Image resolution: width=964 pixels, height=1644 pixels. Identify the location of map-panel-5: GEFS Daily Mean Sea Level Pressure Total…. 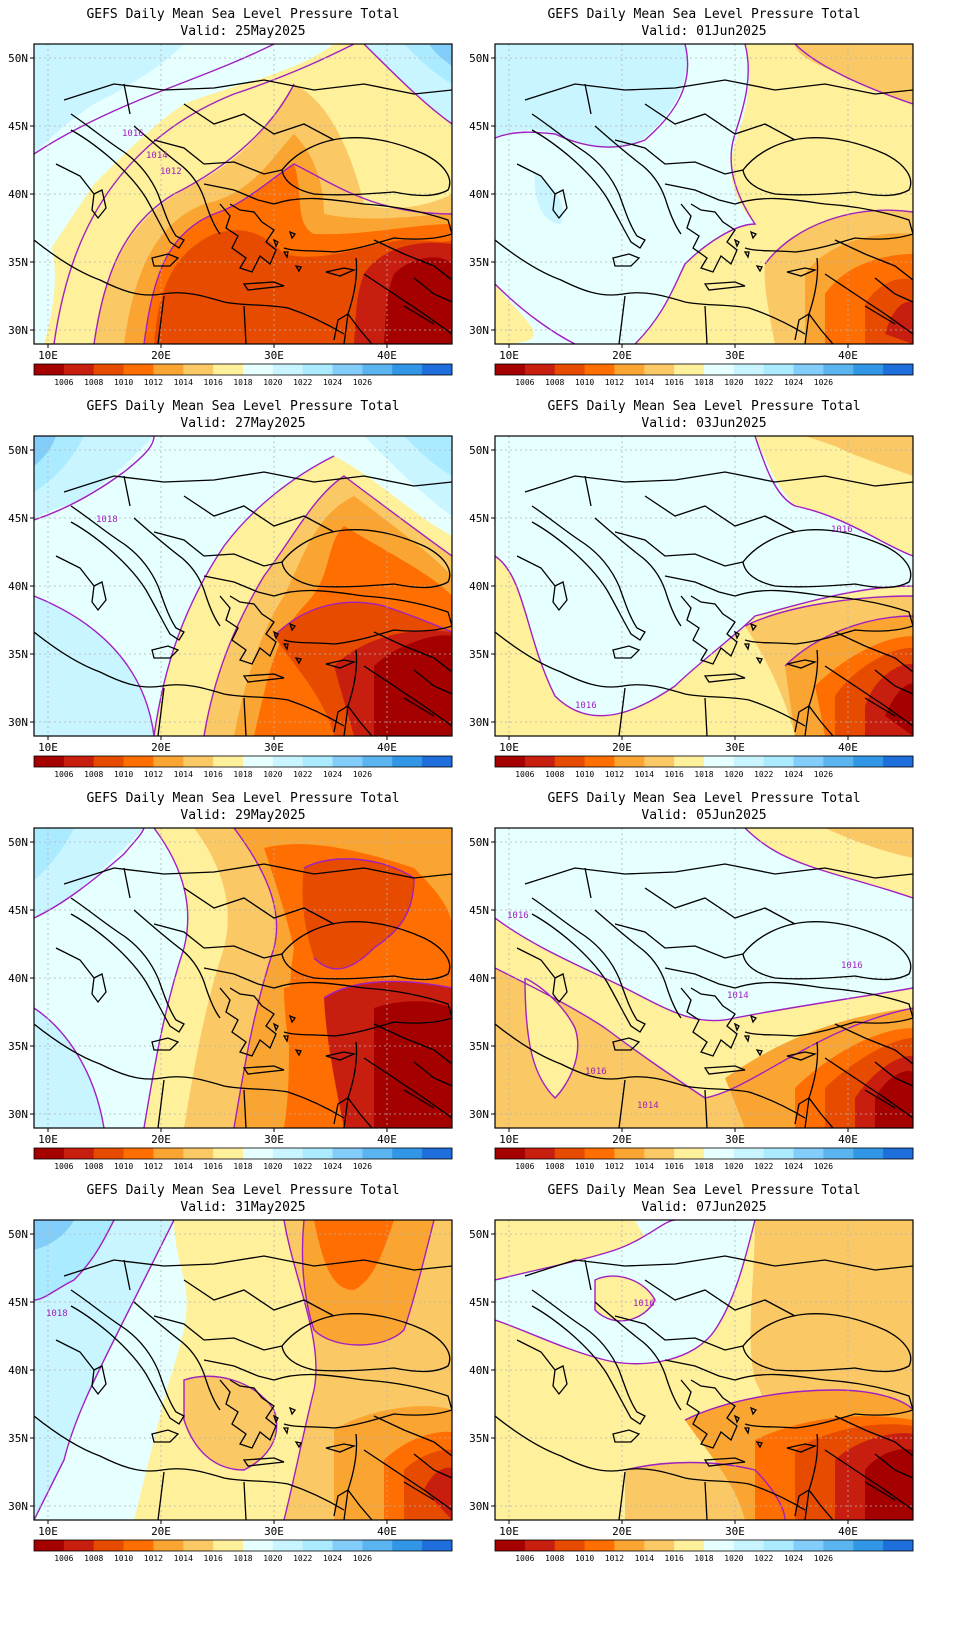
(230, 981).